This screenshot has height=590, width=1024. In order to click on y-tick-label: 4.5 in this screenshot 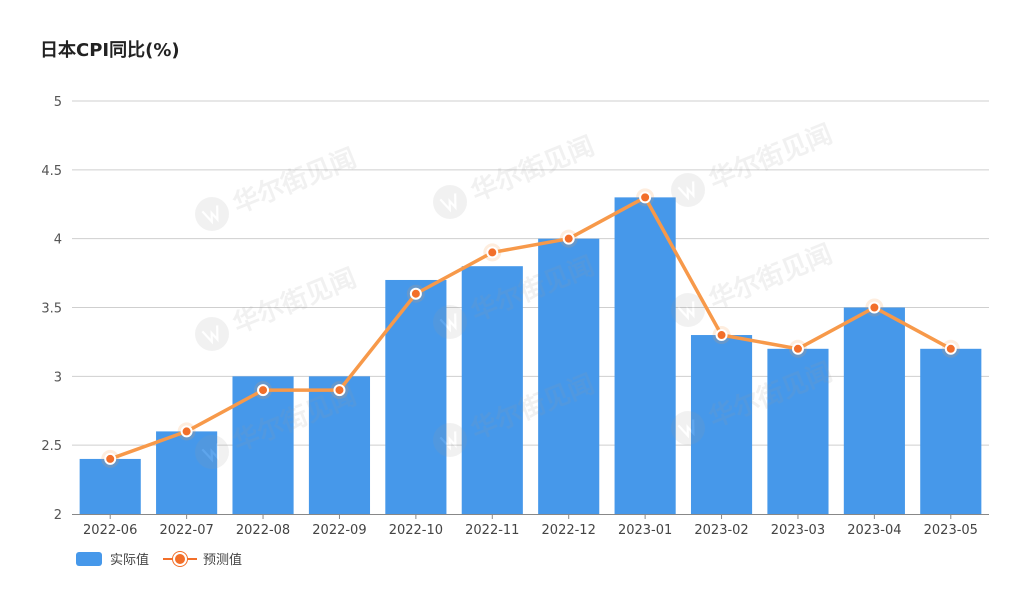, I will do `click(51, 171)`.